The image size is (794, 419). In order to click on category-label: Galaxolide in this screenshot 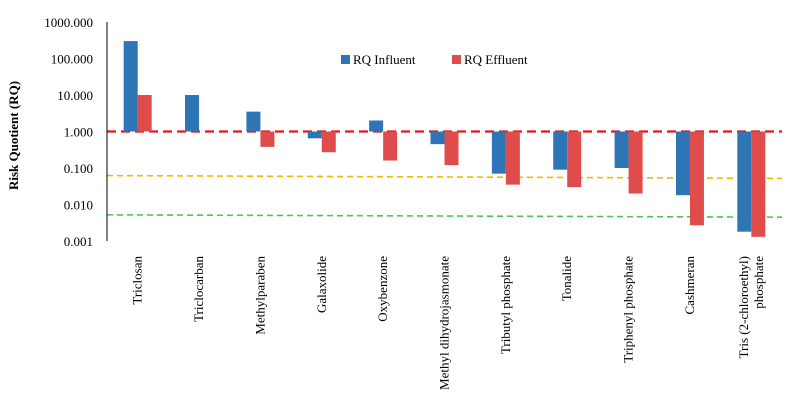, I will do `click(321, 284)`.